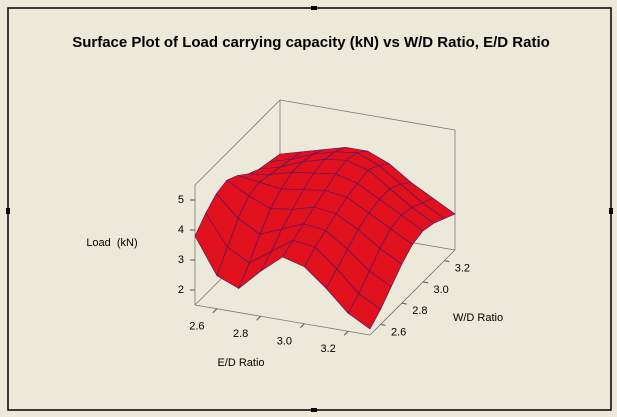 This screenshot has height=417, width=617. Describe the element at coordinates (412, 292) in the screenshot. I see `y-axis-line` at that location.